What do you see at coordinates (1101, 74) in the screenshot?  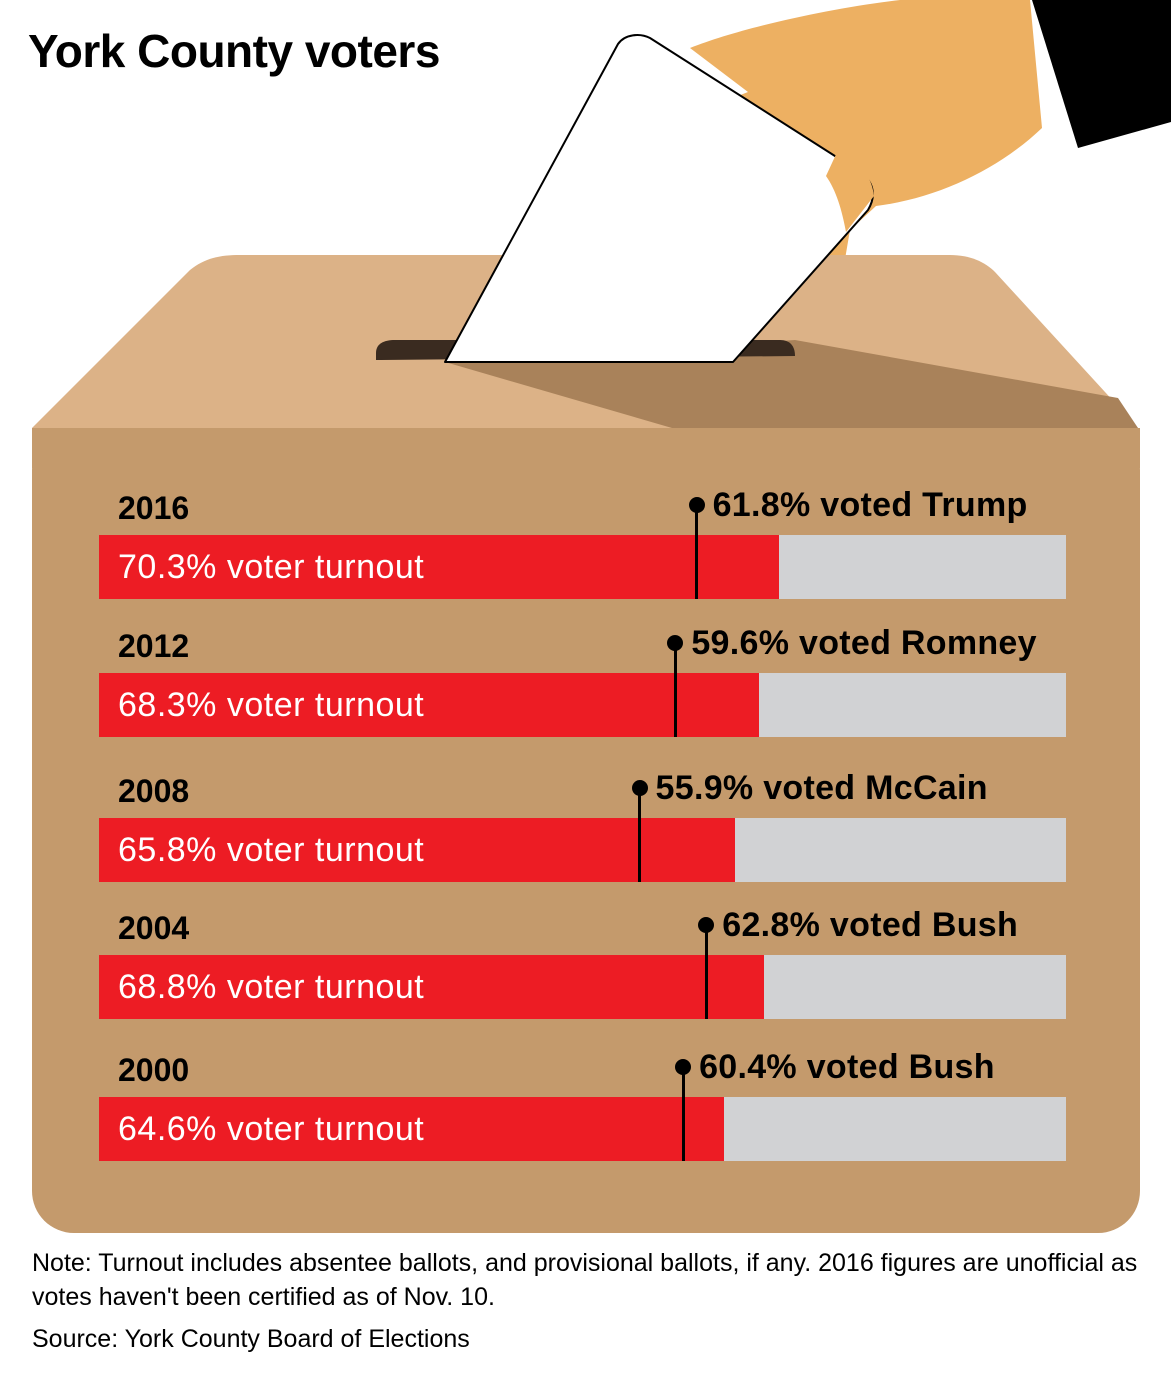 I see `sleeve-shape` at bounding box center [1101, 74].